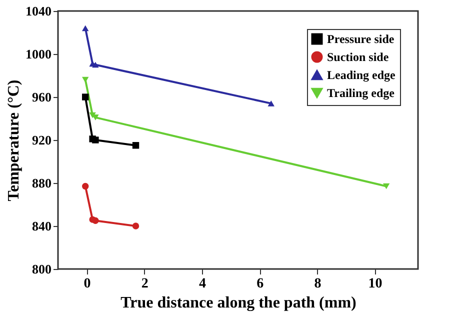  I want to click on y-tick-label: 840, so click(42, 226).